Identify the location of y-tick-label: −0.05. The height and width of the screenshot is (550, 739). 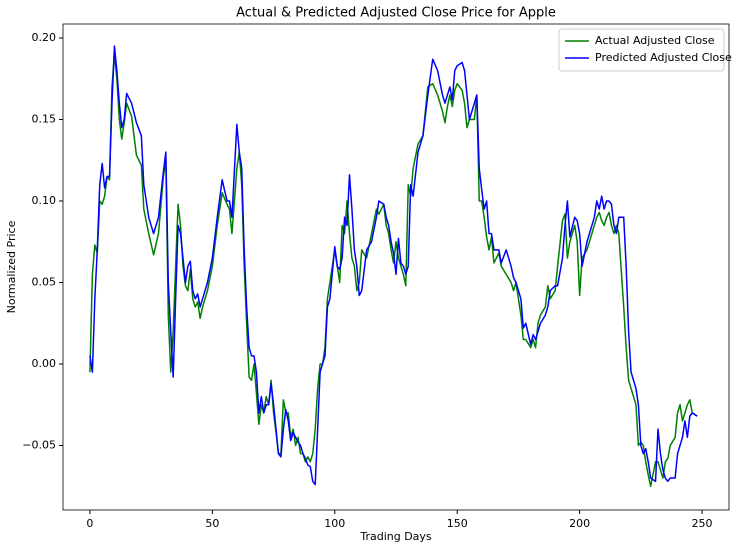
(39, 444).